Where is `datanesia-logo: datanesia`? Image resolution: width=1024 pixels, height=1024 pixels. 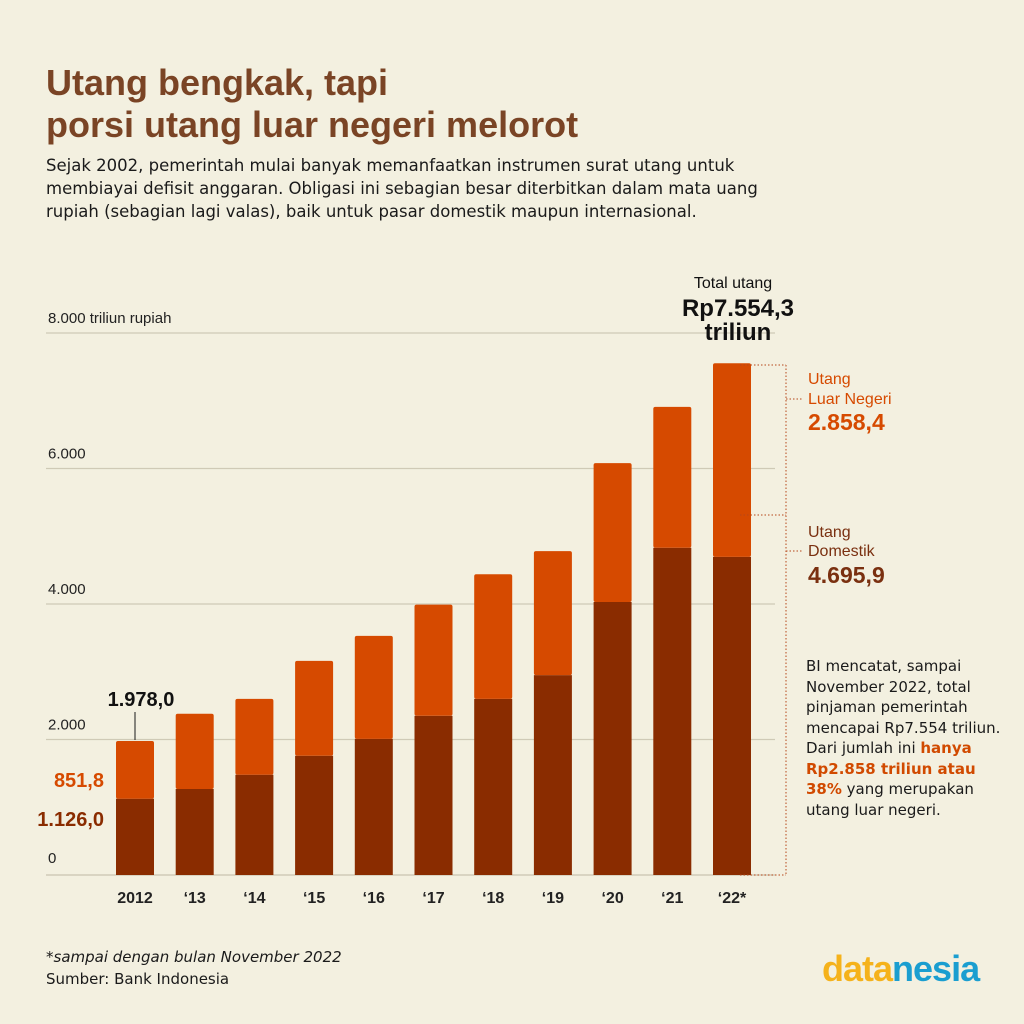
datanesia-logo: datanesia is located at coordinates (901, 969).